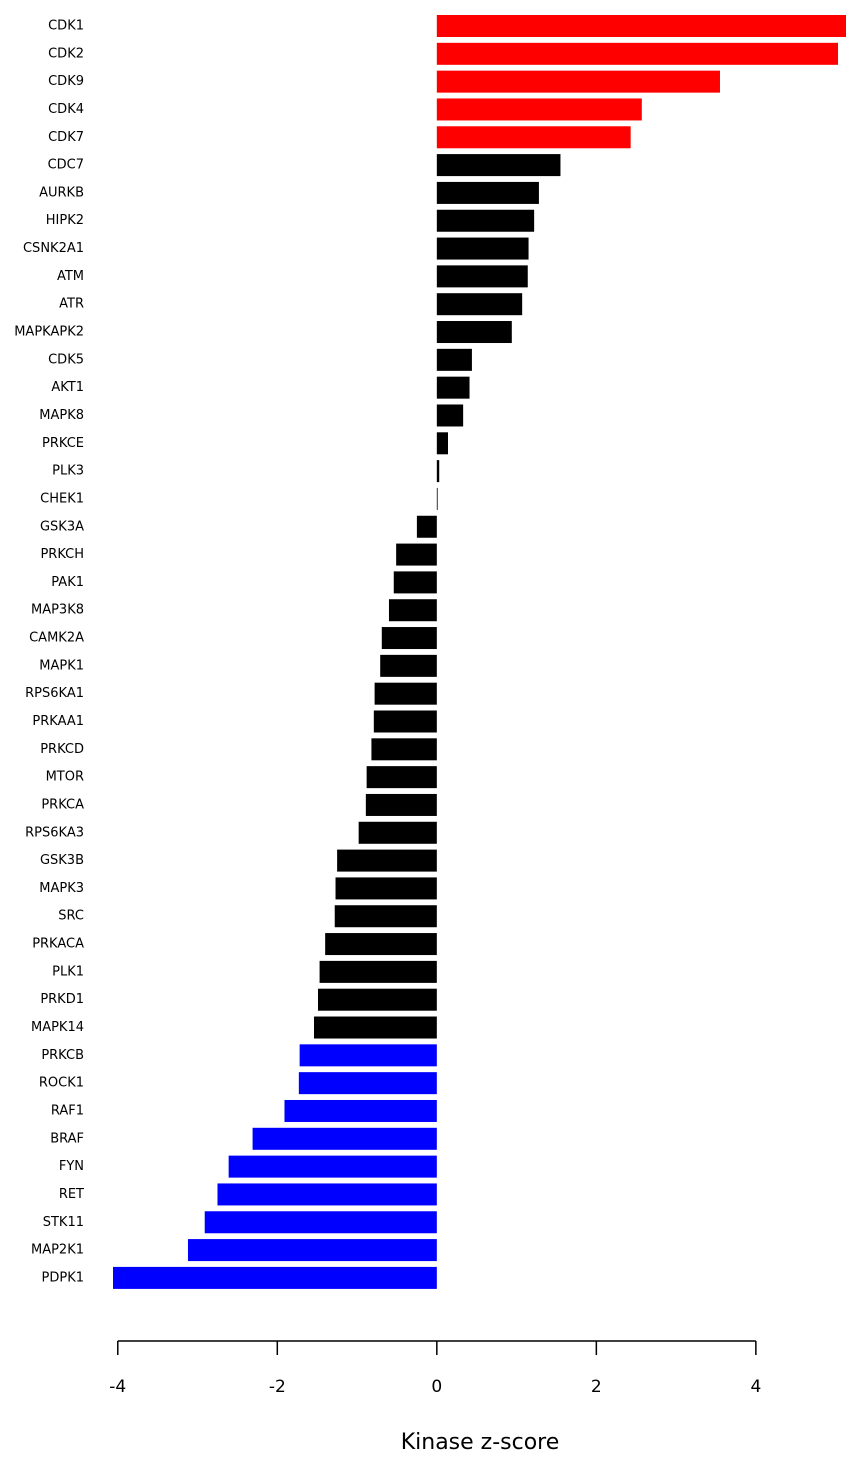 The height and width of the screenshot is (1465, 859). I want to click on y-tick-label: CDK5, so click(66, 359).